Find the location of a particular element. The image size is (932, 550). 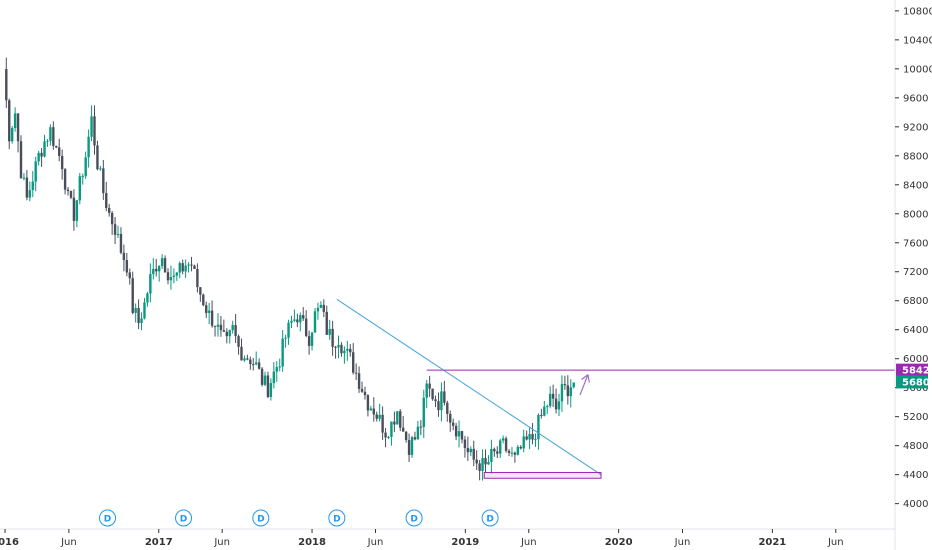

y-tick-label: 4800 is located at coordinates (915, 446).